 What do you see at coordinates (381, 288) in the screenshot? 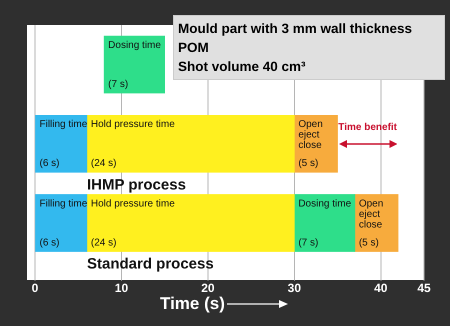
I see `x-tick-label: 40` at bounding box center [381, 288].